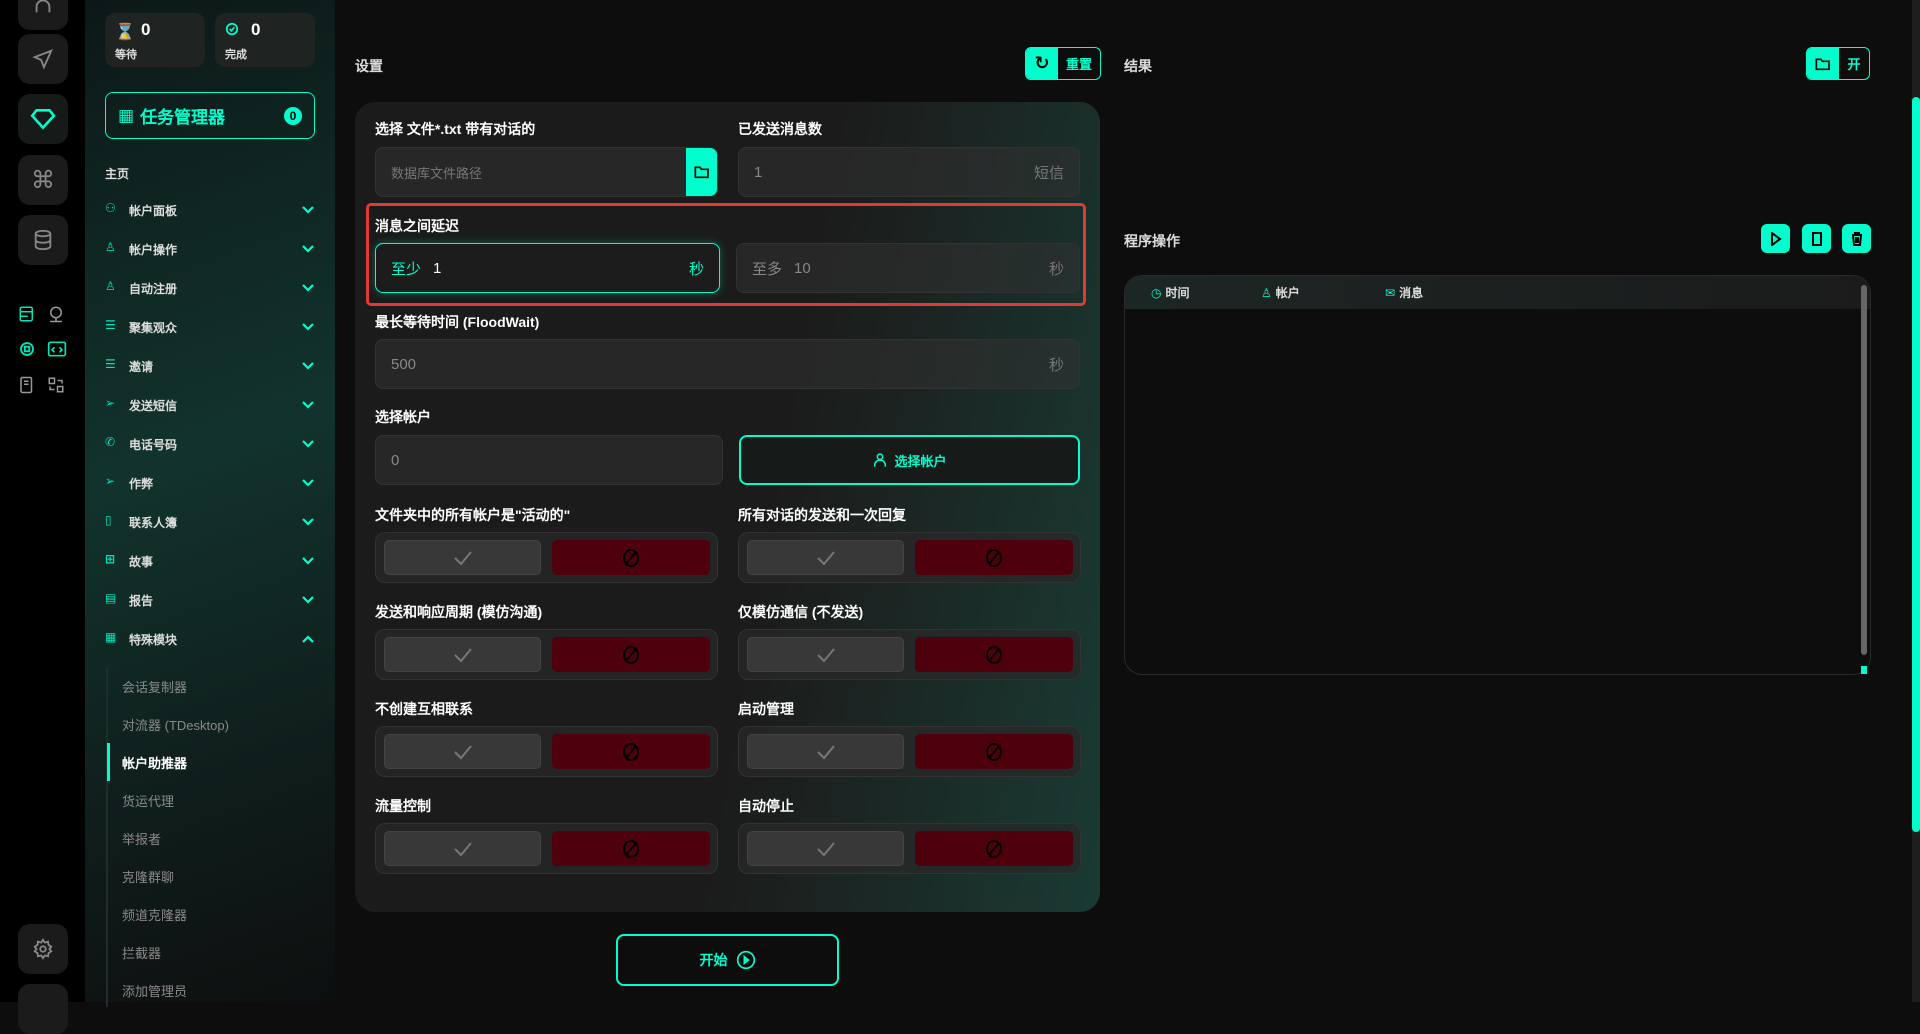  Describe the element at coordinates (155, 763) in the screenshot. I see `submenu-item: 帐户助推器` at that location.